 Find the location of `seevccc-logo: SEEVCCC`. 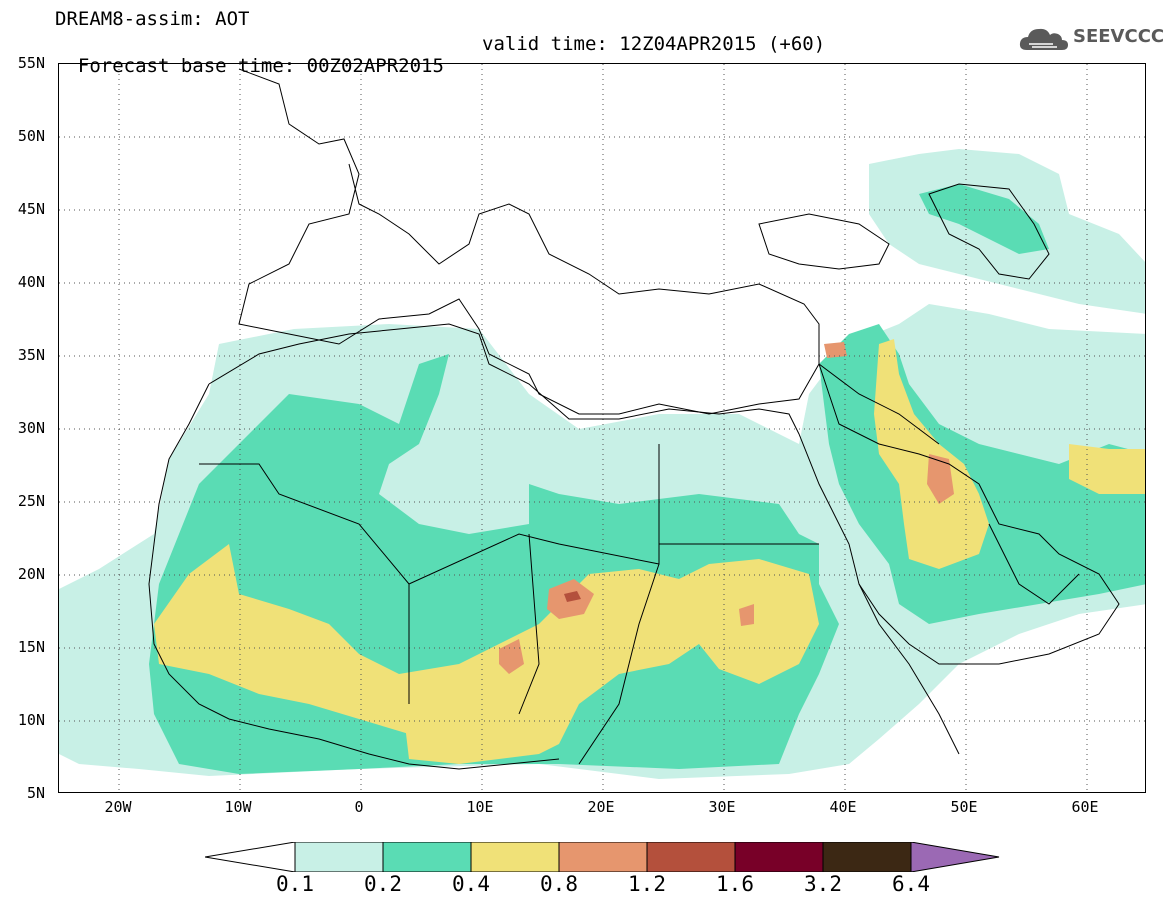

seevccc-logo: SEEVCCC is located at coordinates (1090, 39).